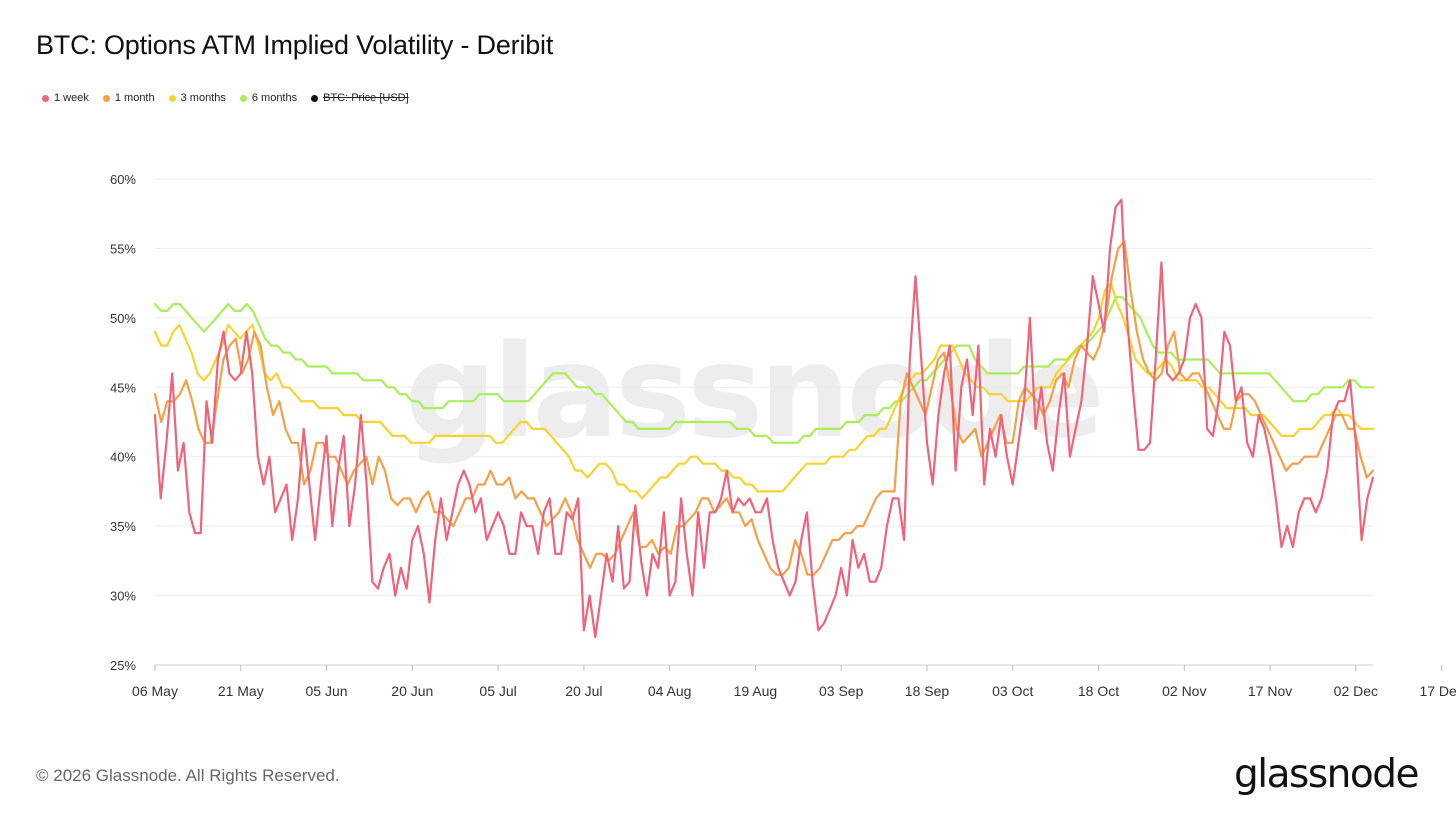  I want to click on legend-label: 3 months, so click(203, 98).